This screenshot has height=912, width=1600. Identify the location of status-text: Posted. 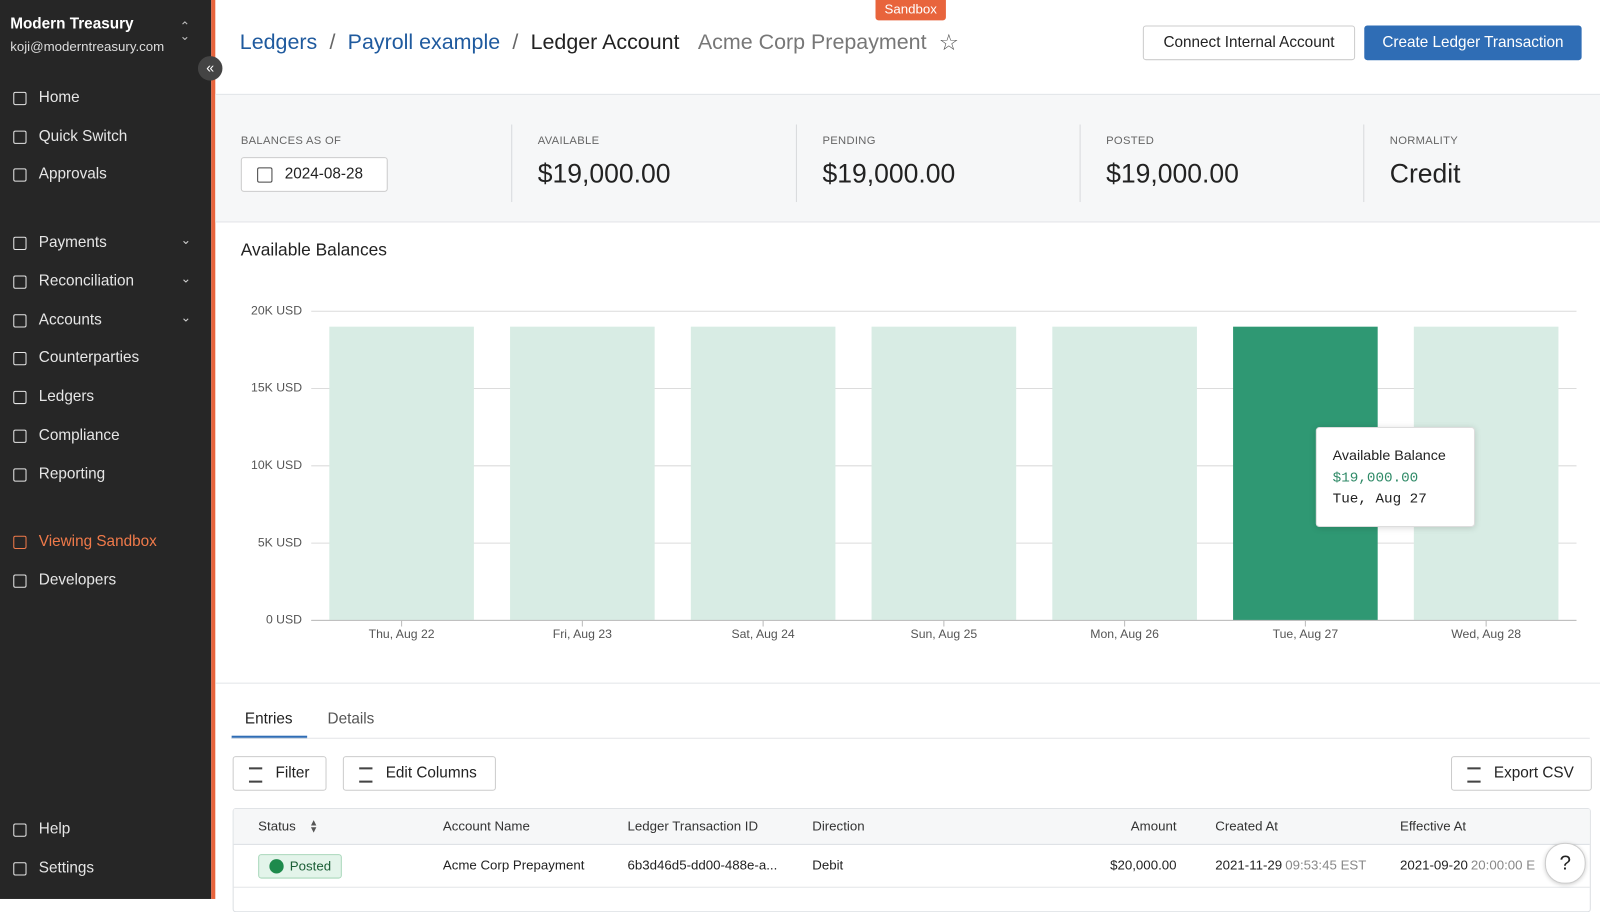
(310, 866).